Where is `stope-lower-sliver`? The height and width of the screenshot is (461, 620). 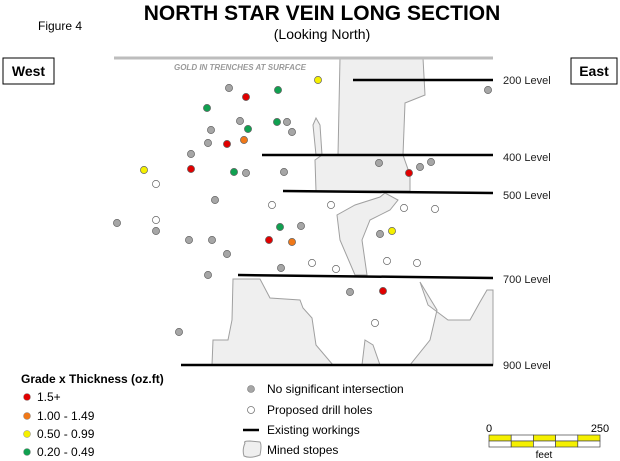
stope-lower-sliver is located at coordinates (371, 352).